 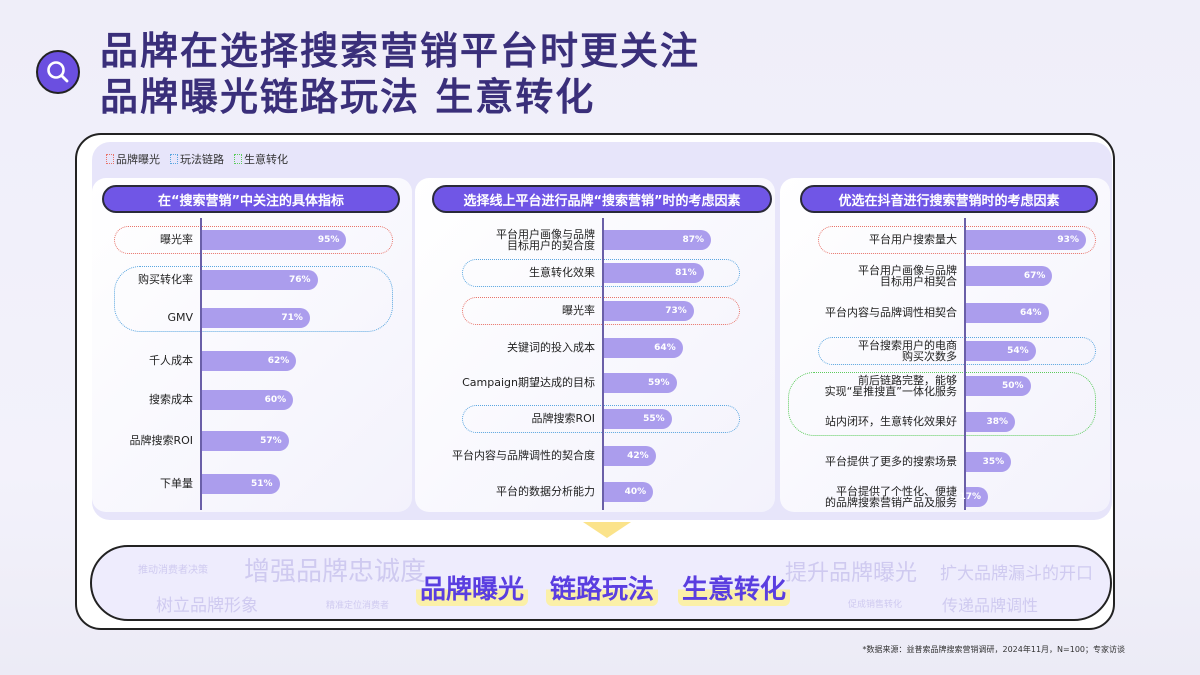 I want to click on bar-label: 平台用户画像与品牌 目标用户的契合度, so click(x=545, y=240).